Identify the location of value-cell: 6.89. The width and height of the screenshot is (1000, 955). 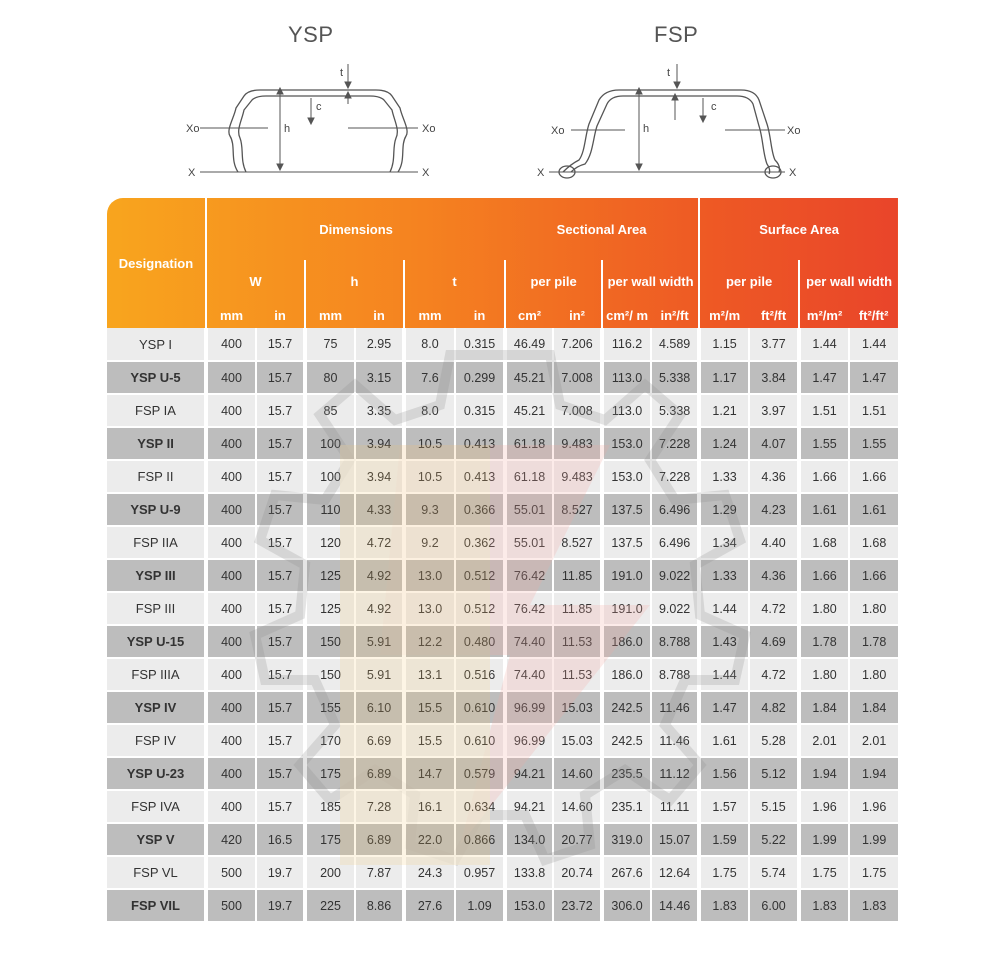
(379, 840).